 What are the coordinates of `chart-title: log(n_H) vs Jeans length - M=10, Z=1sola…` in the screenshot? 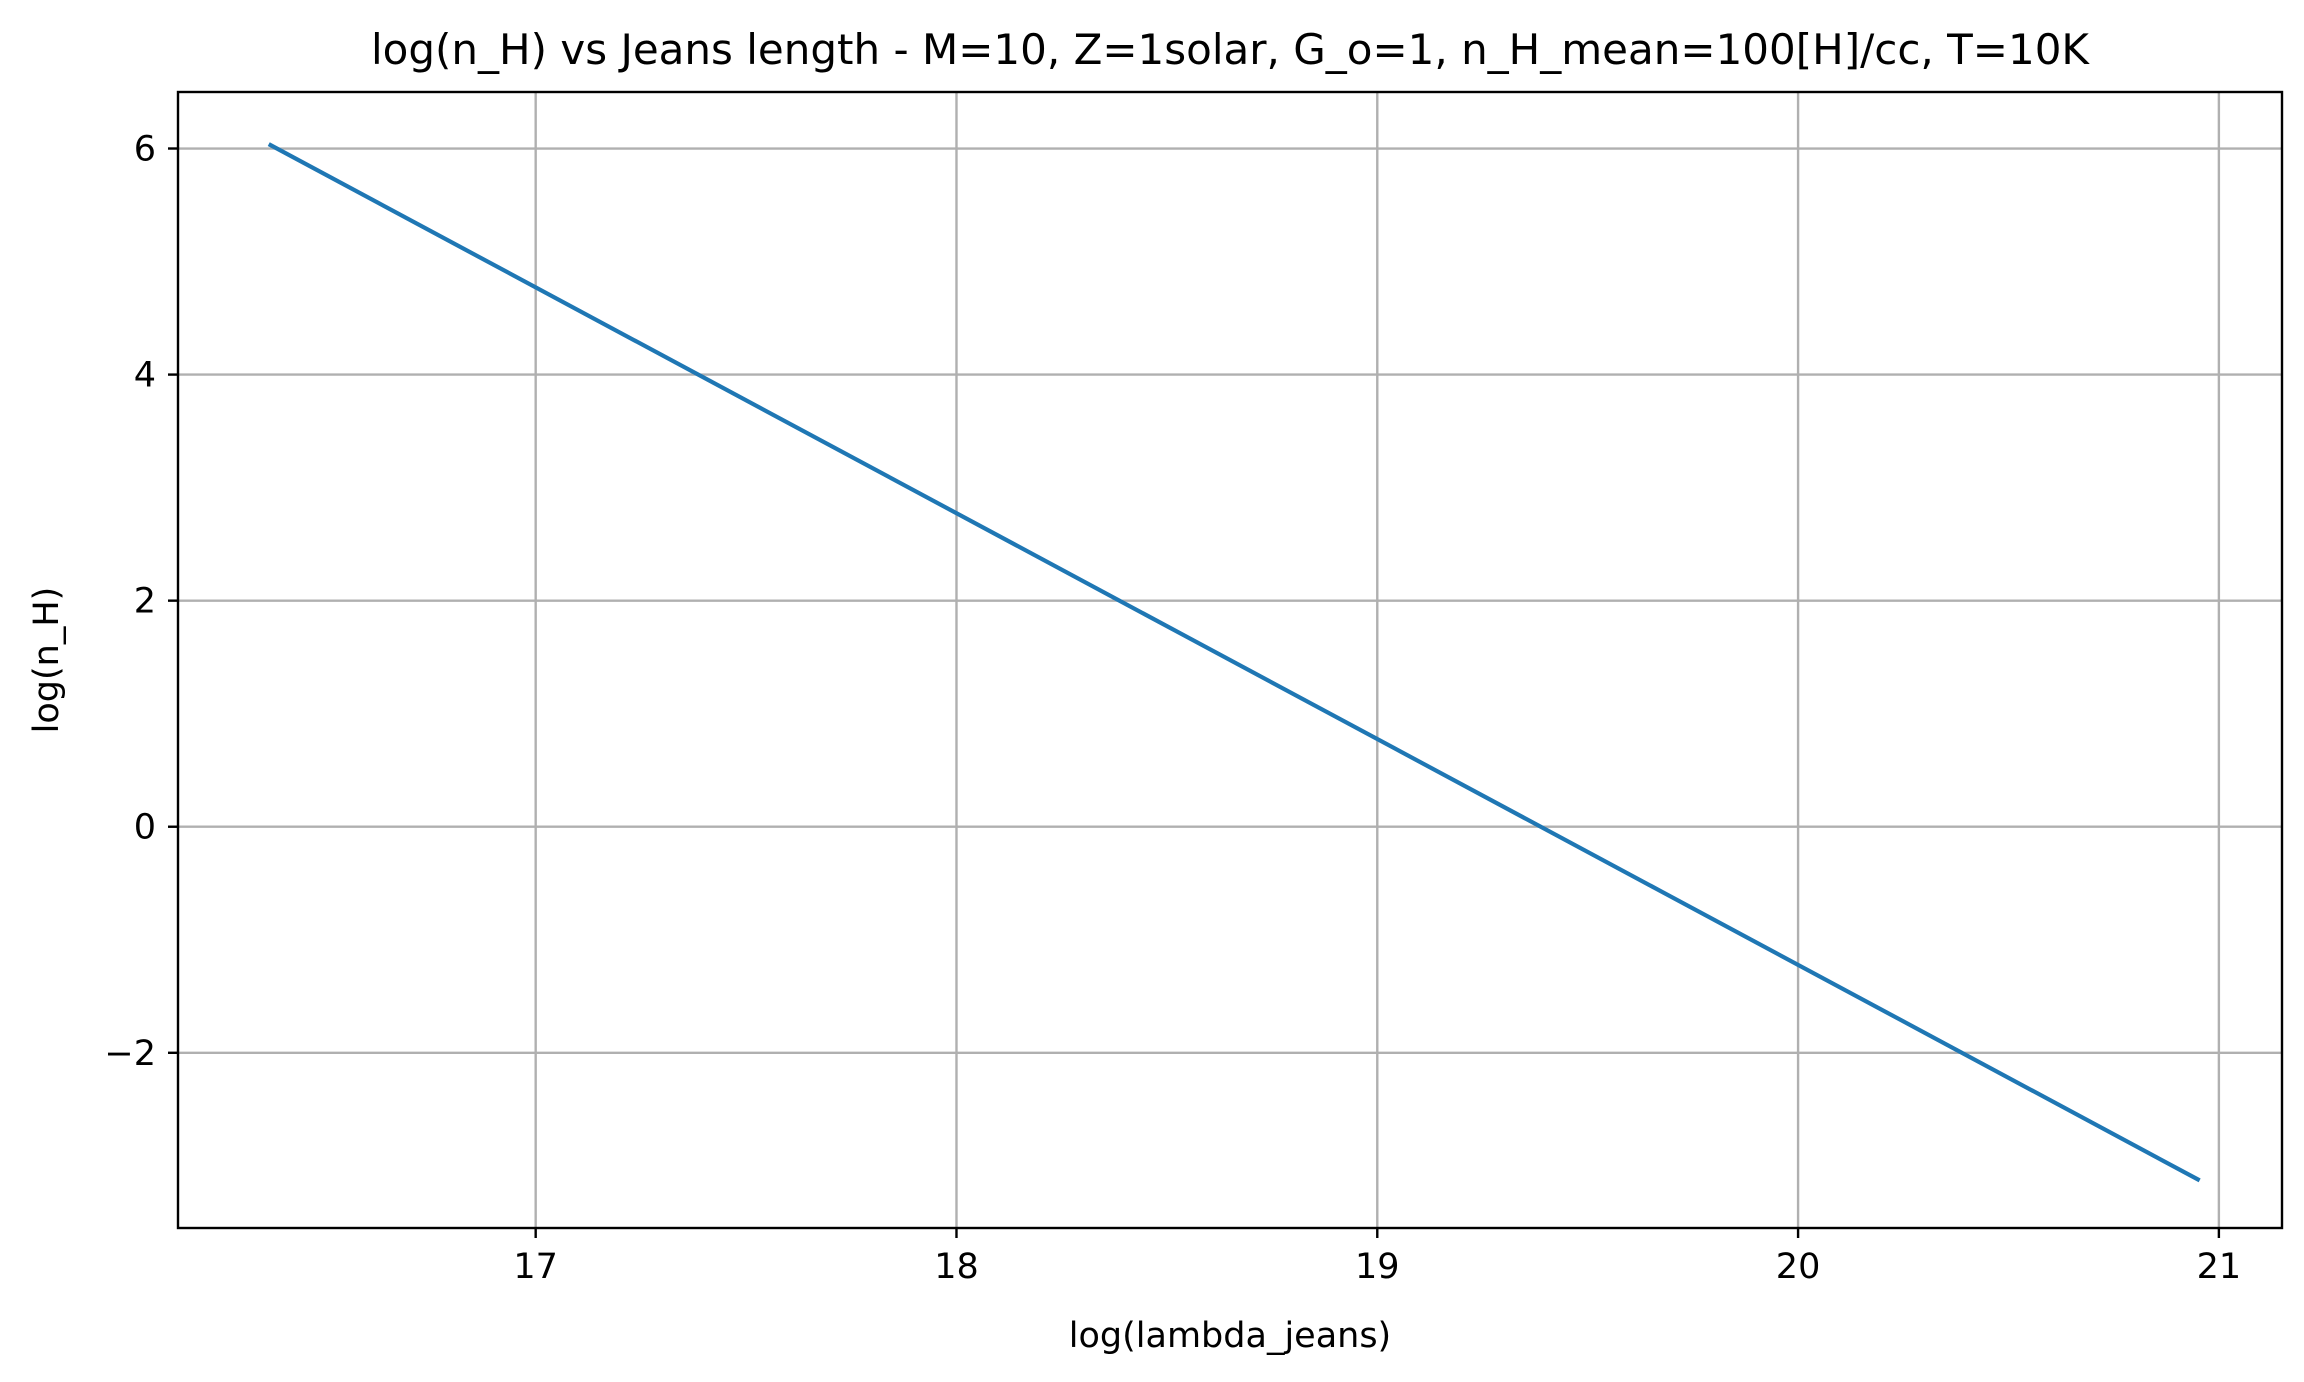 It's located at (1230, 49).